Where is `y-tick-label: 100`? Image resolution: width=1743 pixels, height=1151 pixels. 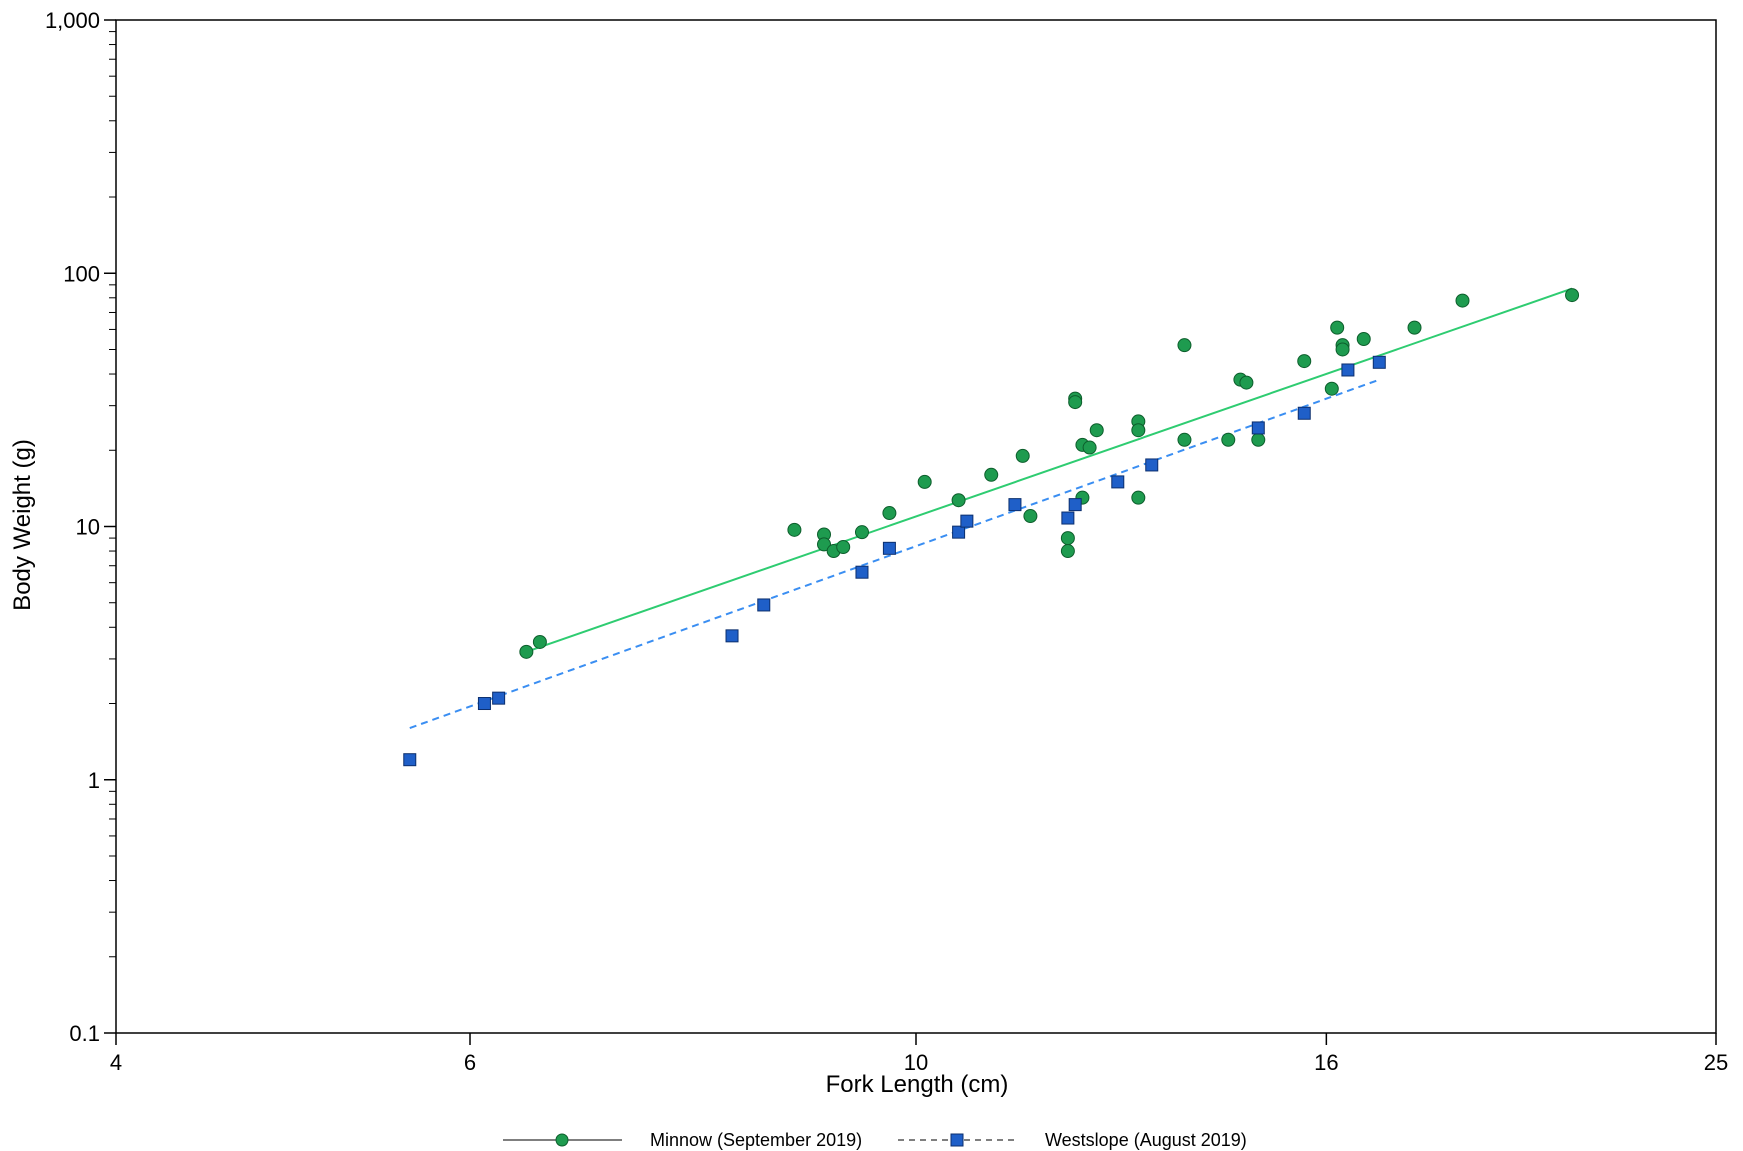 y-tick-label: 100 is located at coordinates (81, 273).